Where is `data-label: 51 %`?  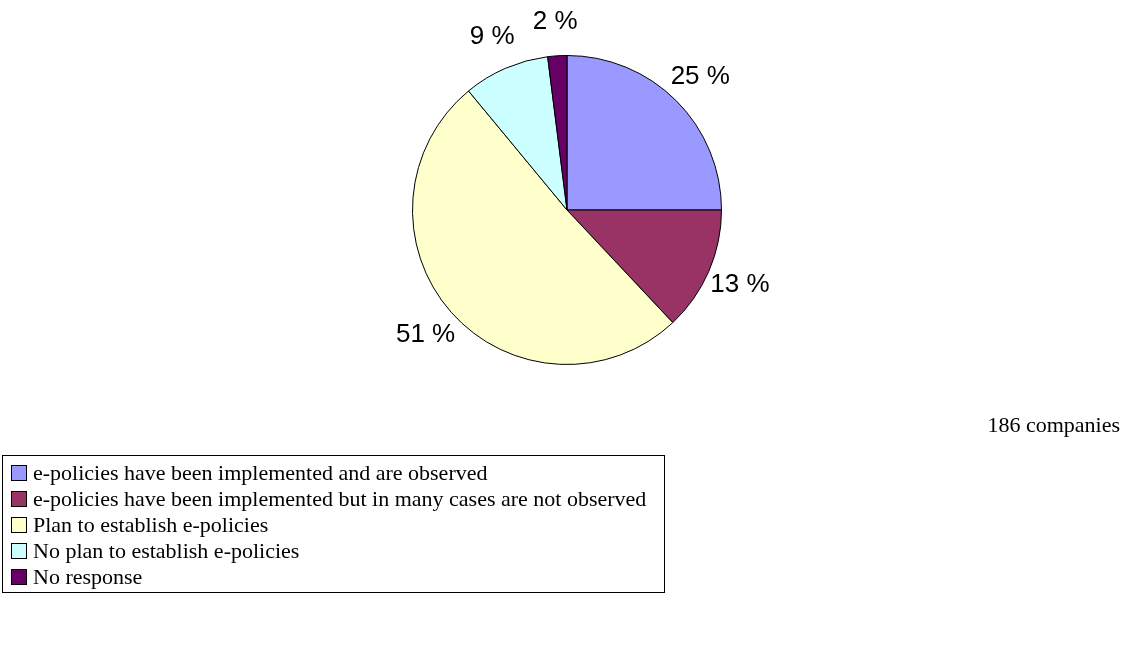 data-label: 51 % is located at coordinates (425, 332).